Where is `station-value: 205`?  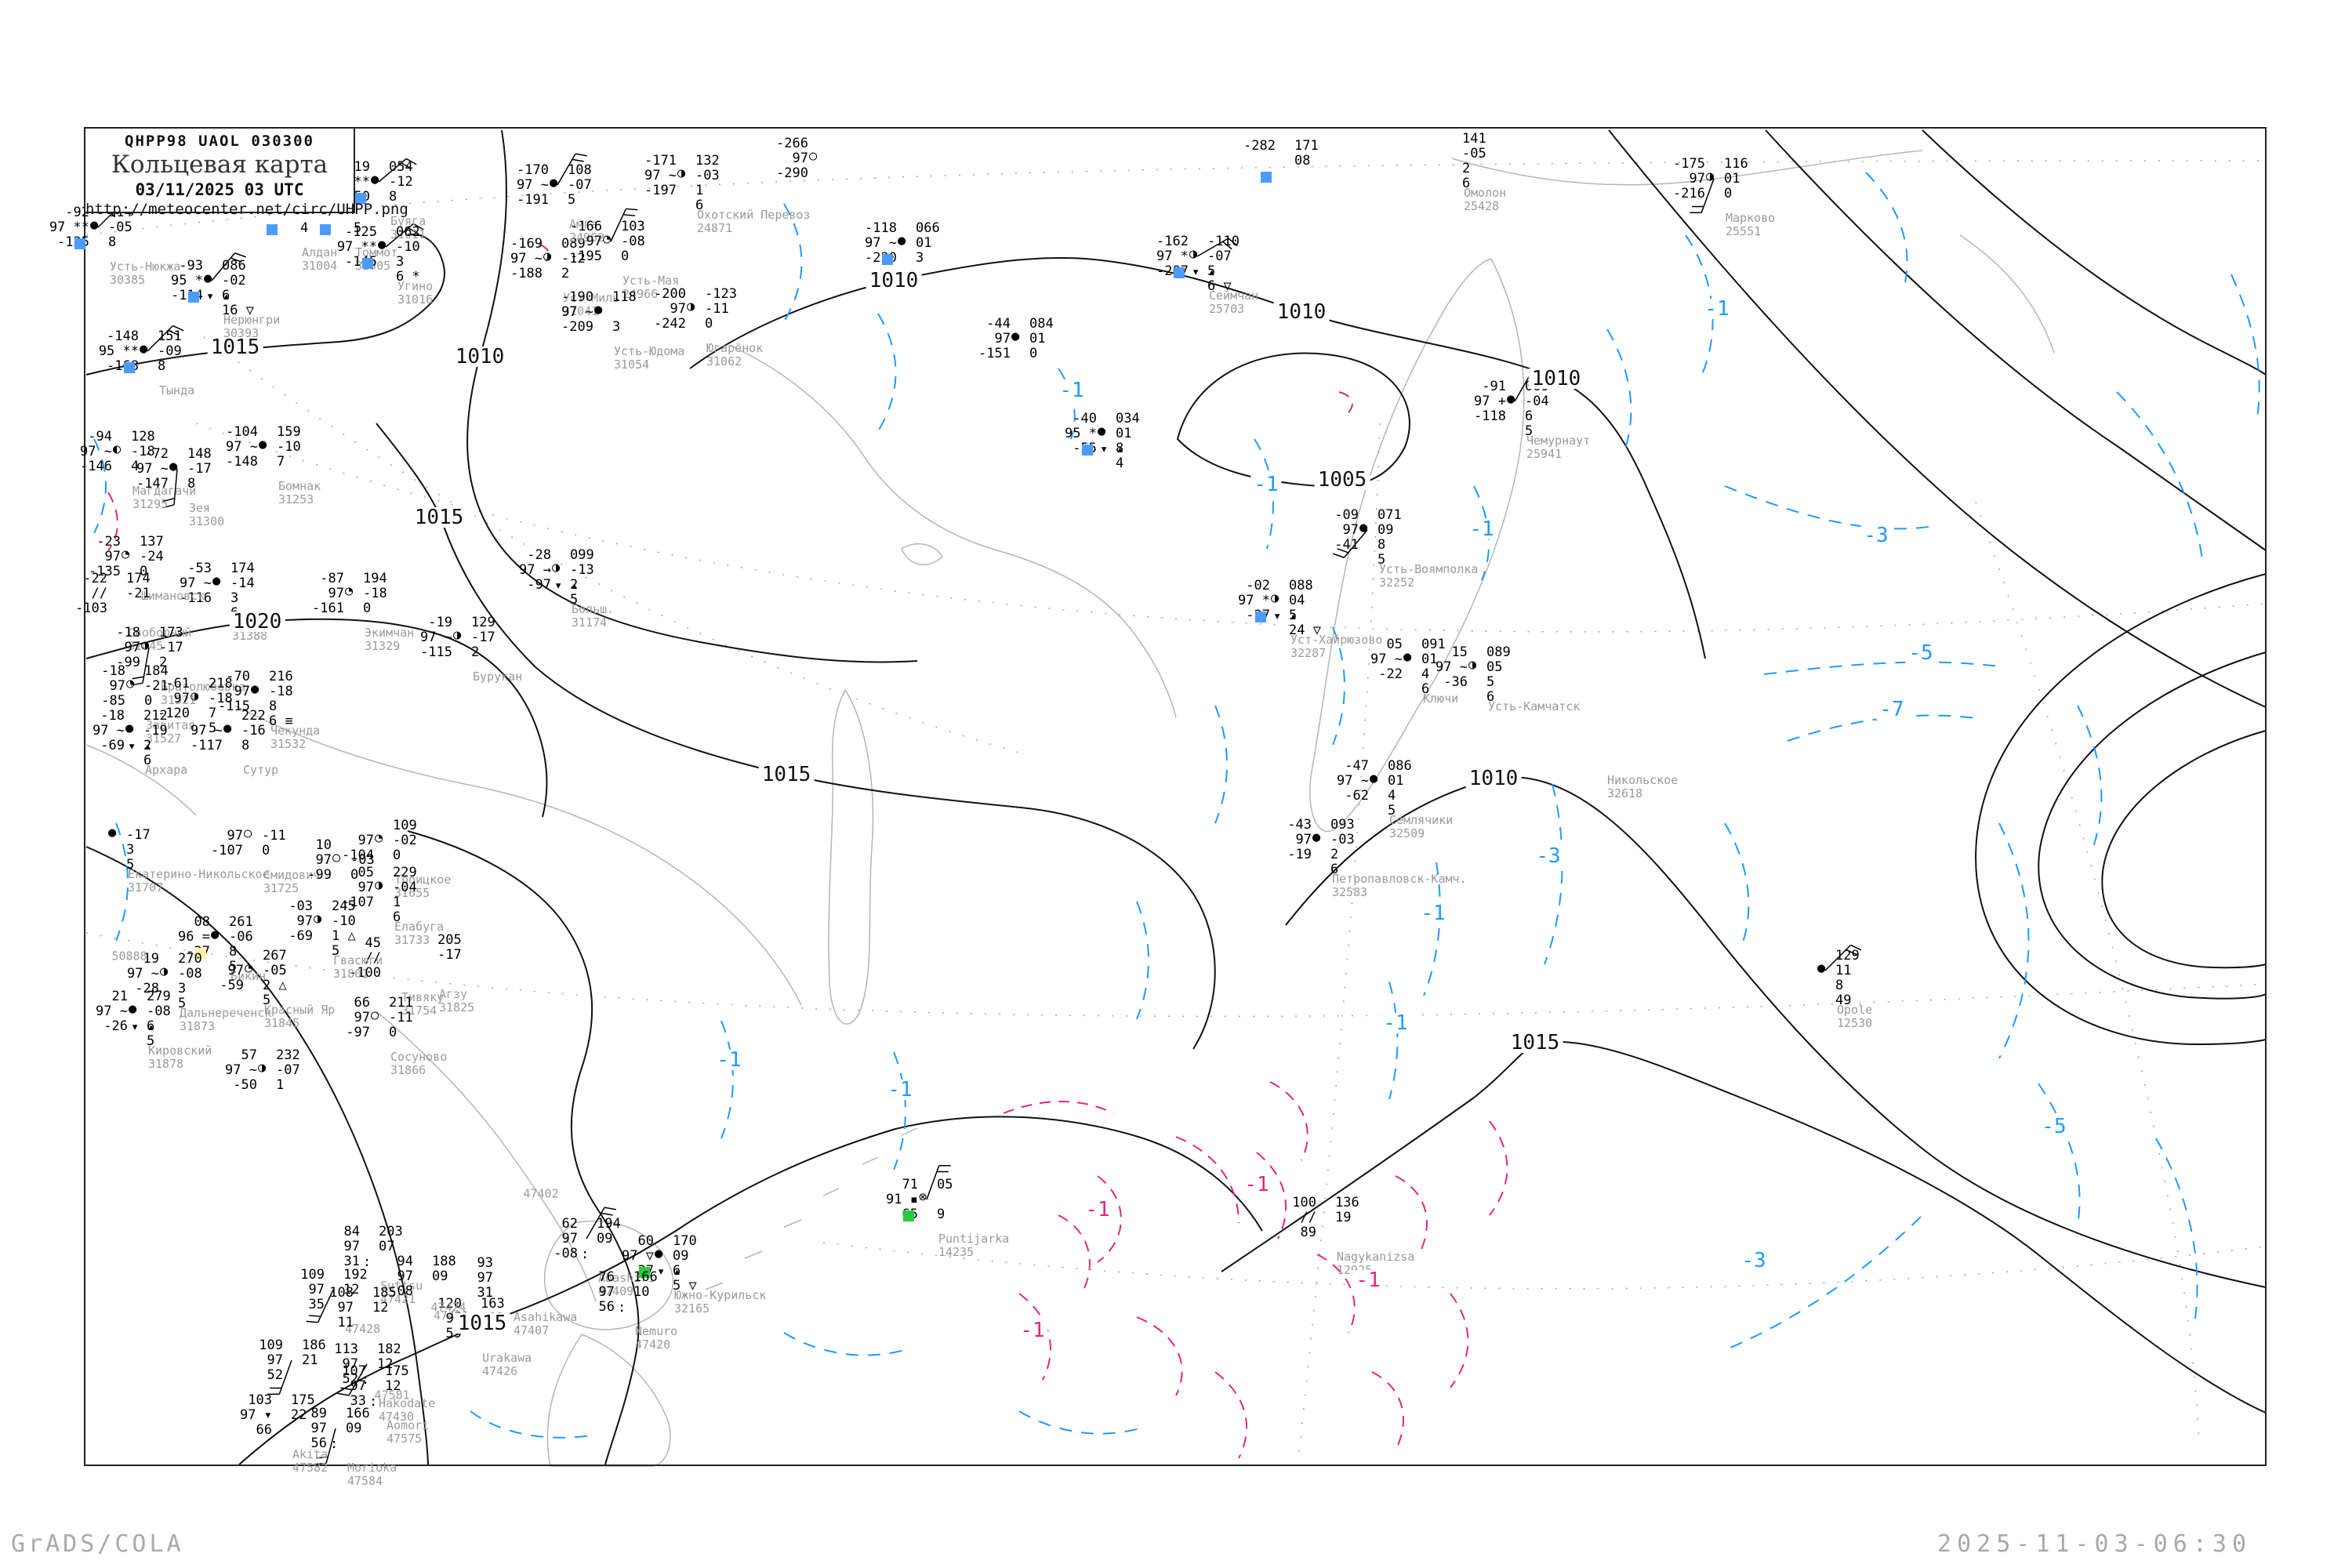 station-value: 205 is located at coordinates (449, 940).